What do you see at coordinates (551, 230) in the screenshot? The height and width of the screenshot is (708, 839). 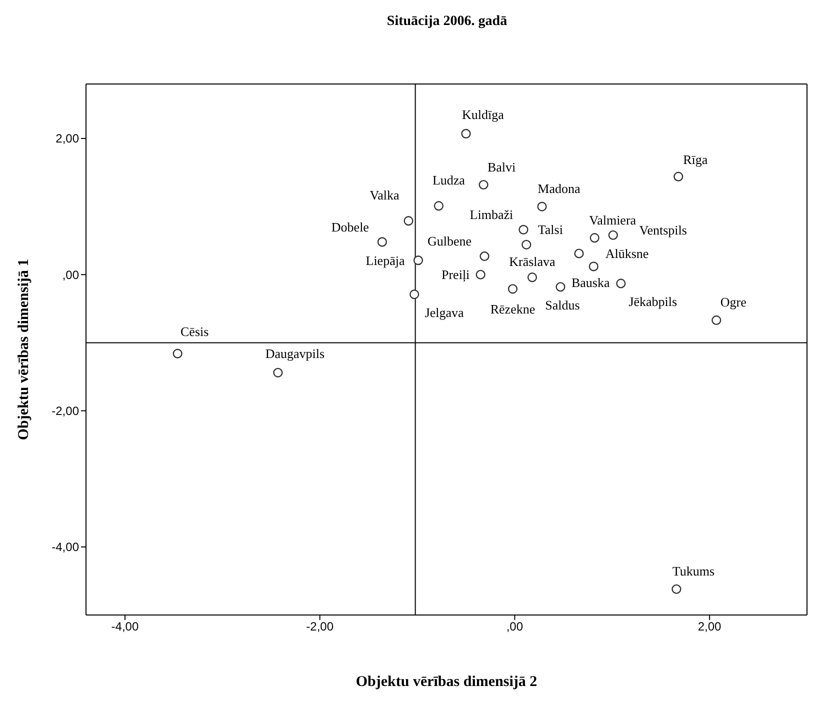 I see `data-label: Talsi` at bounding box center [551, 230].